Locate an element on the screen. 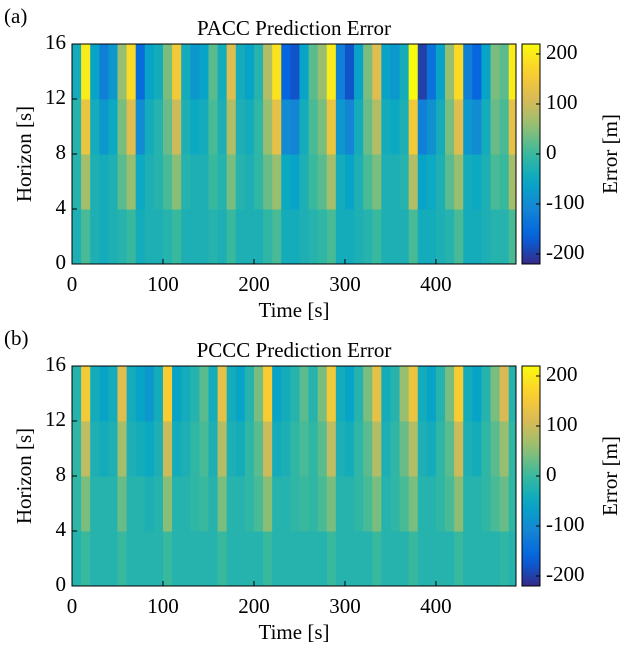  y-tick-label: 4 is located at coordinates (61, 529).